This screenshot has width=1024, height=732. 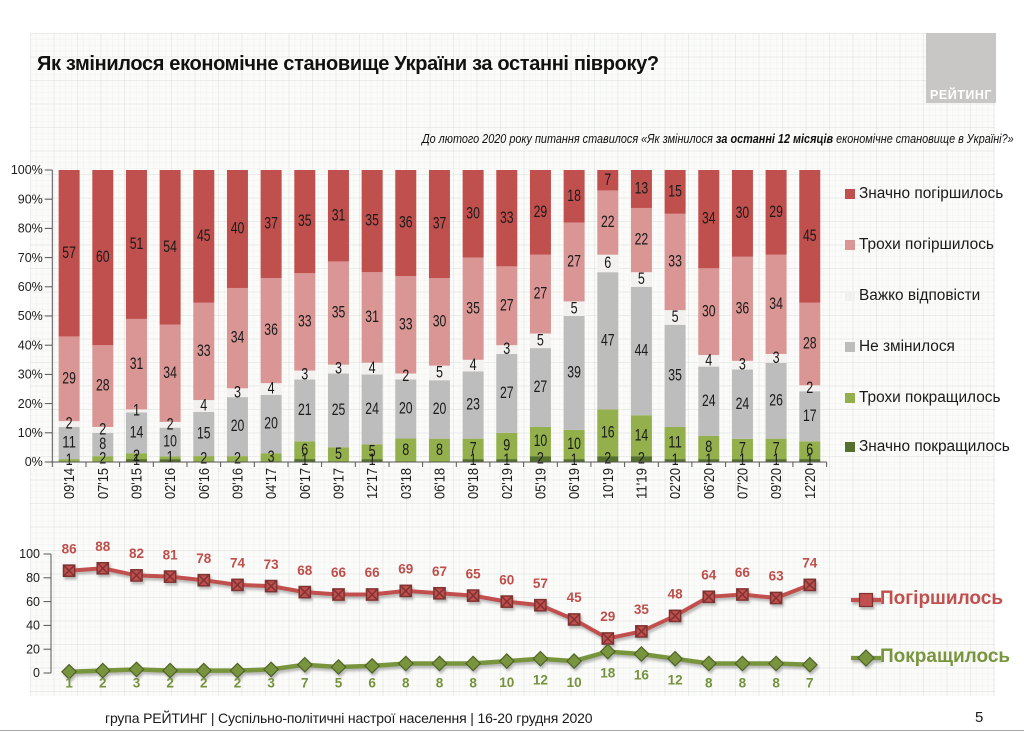 What do you see at coordinates (675, 191) in the screenshot?
I see `svg-text: 15` at bounding box center [675, 191].